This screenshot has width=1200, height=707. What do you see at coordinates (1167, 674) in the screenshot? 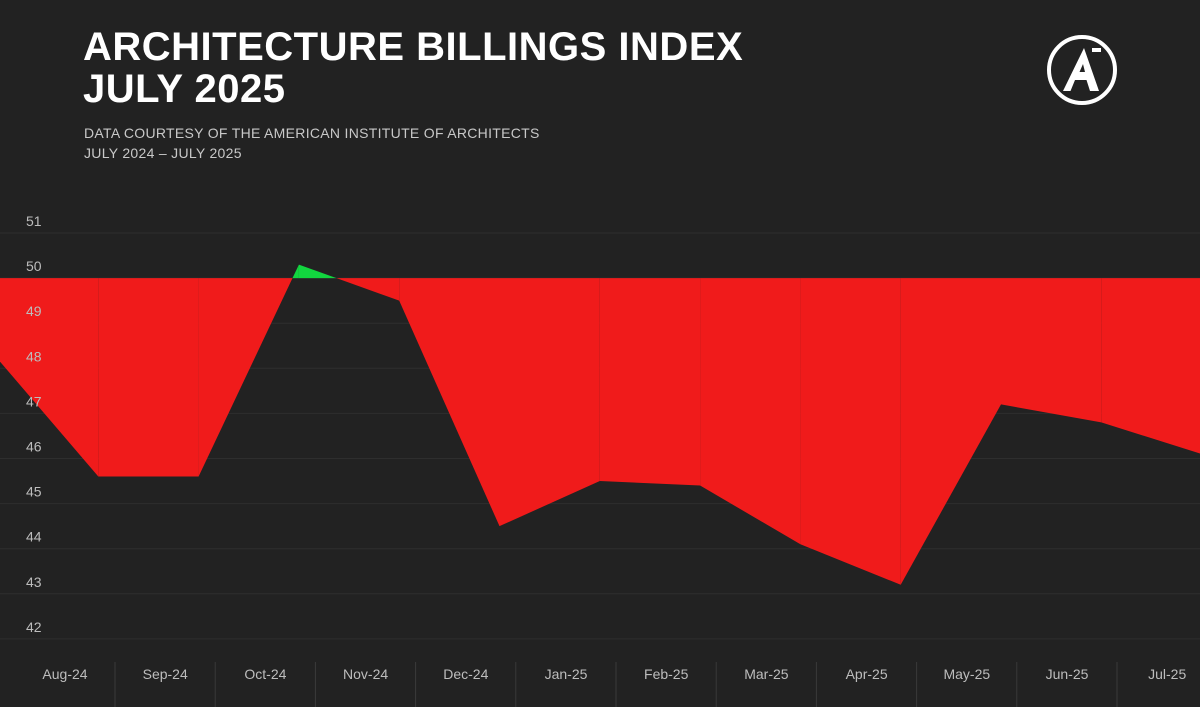
I see `x-tick-label-Jul-25: Jul-25` at bounding box center [1167, 674].